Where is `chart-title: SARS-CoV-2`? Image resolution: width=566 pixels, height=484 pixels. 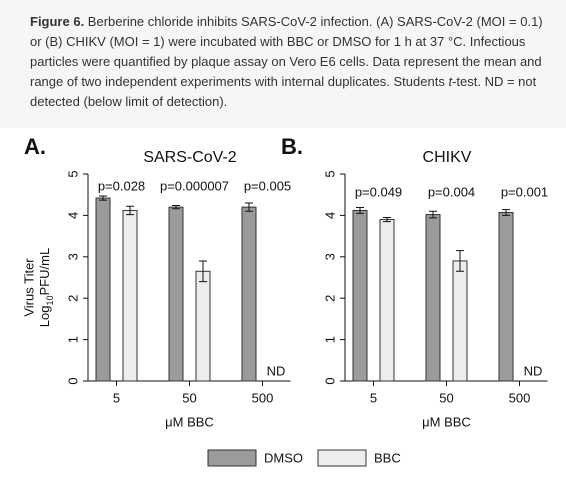
chart-title: SARS-CoV-2 is located at coordinates (189, 157).